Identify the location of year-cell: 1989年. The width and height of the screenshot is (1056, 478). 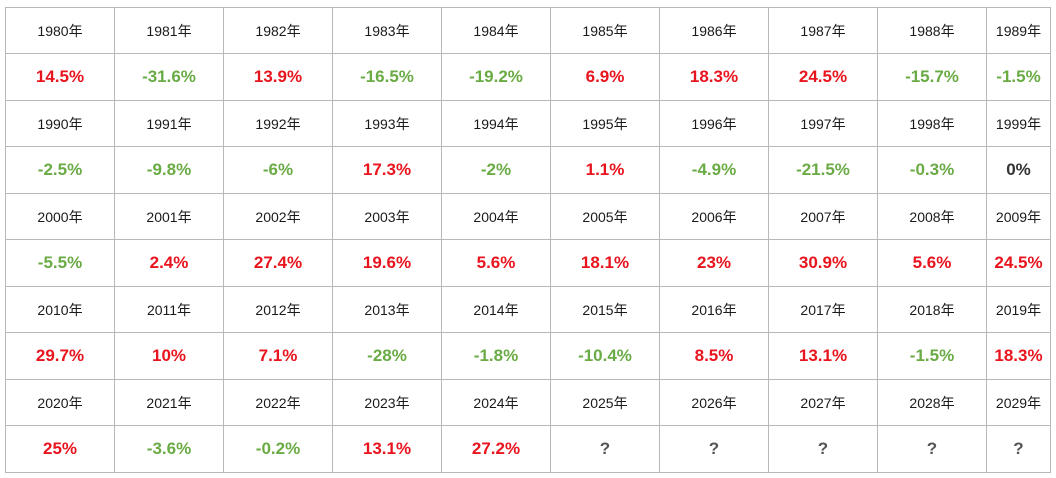
(1018, 30).